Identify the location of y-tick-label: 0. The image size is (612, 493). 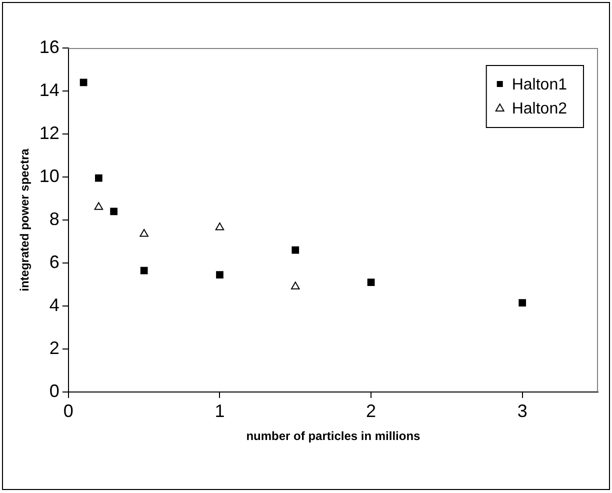
(54, 390).